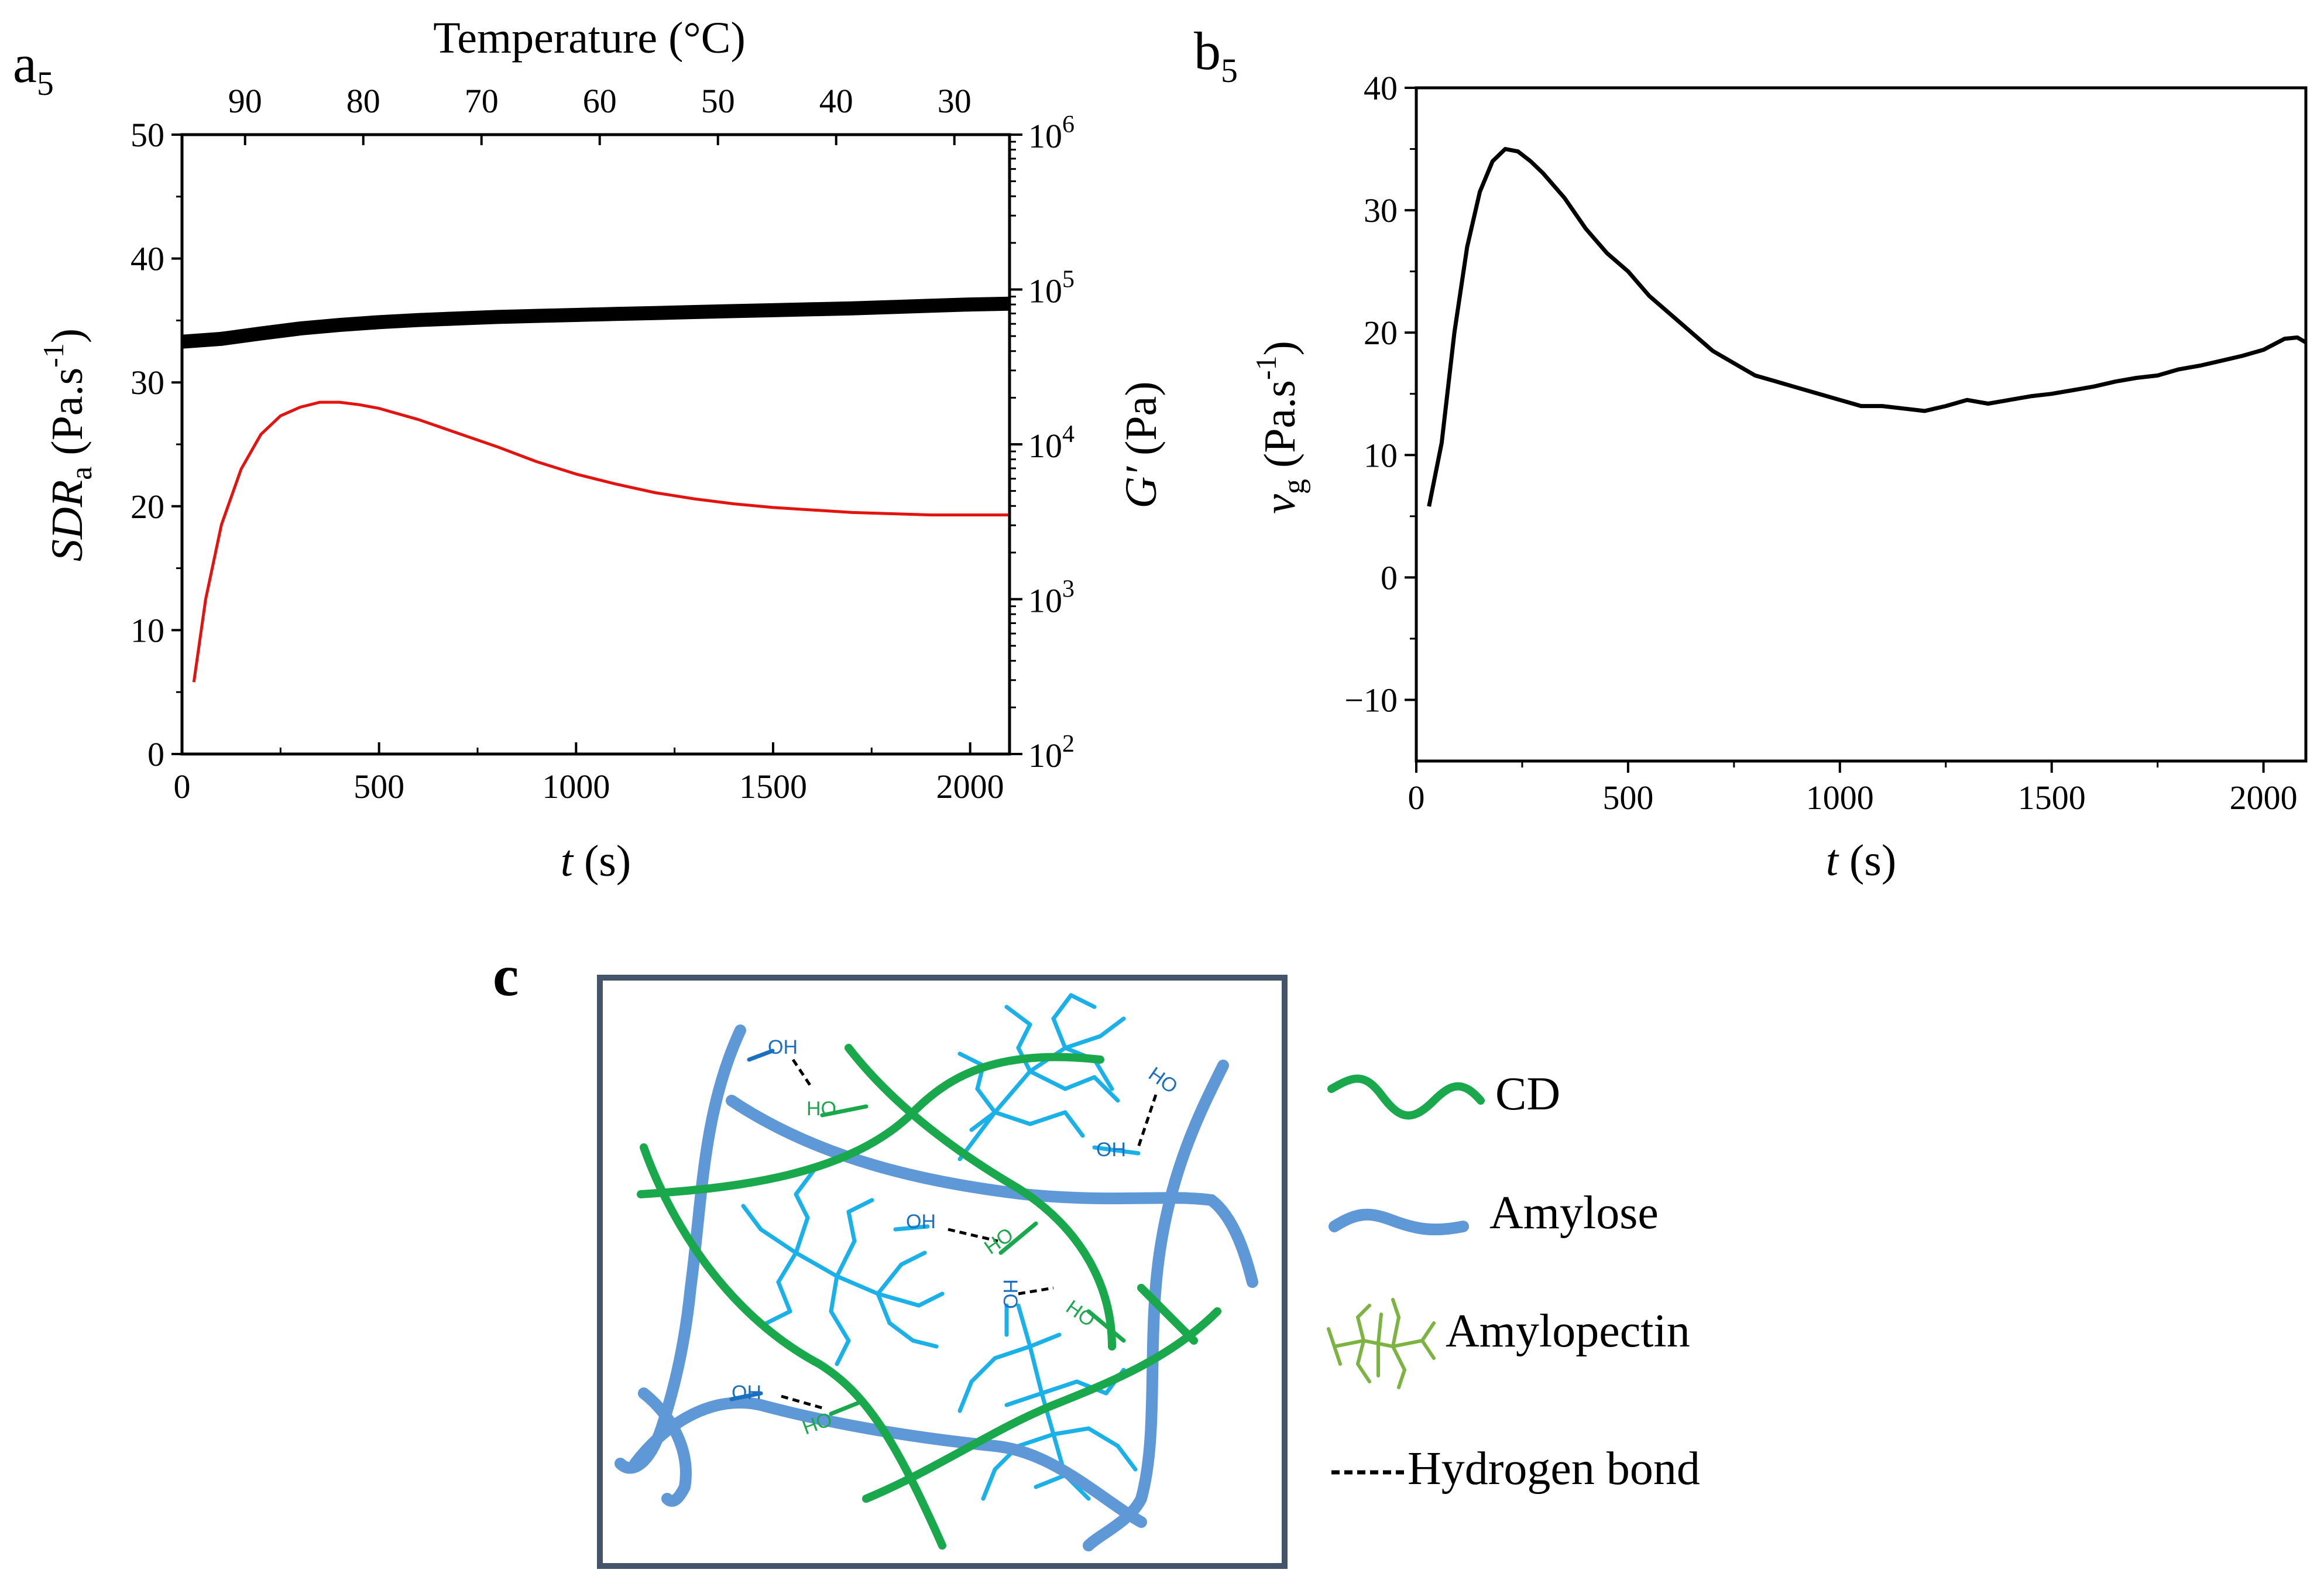 The width and height of the screenshot is (2324, 1590). What do you see at coordinates (1568, 1331) in the screenshot?
I see `legend-label-amylopectin: Amylopectin` at bounding box center [1568, 1331].